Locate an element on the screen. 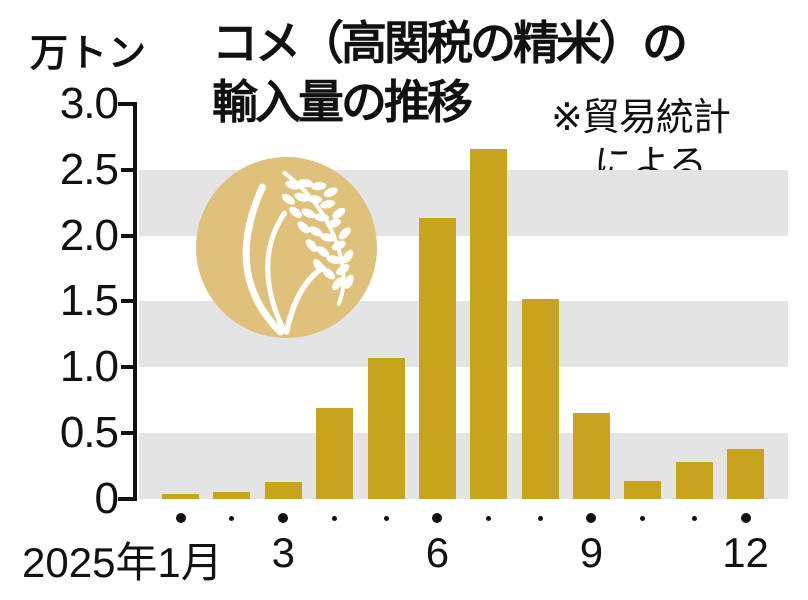 This screenshot has width=808, height=600. y-axis-label: 1.5 is located at coordinates (89, 301).